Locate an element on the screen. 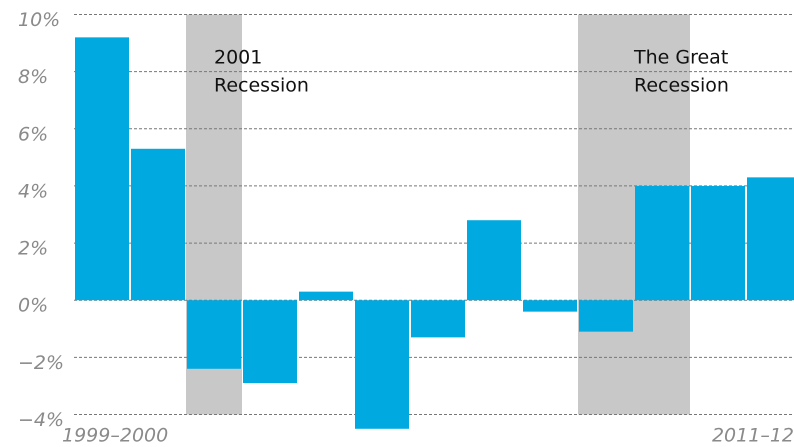 The image size is (794, 447). y-tick-label: 0% is located at coordinates (33, 306).